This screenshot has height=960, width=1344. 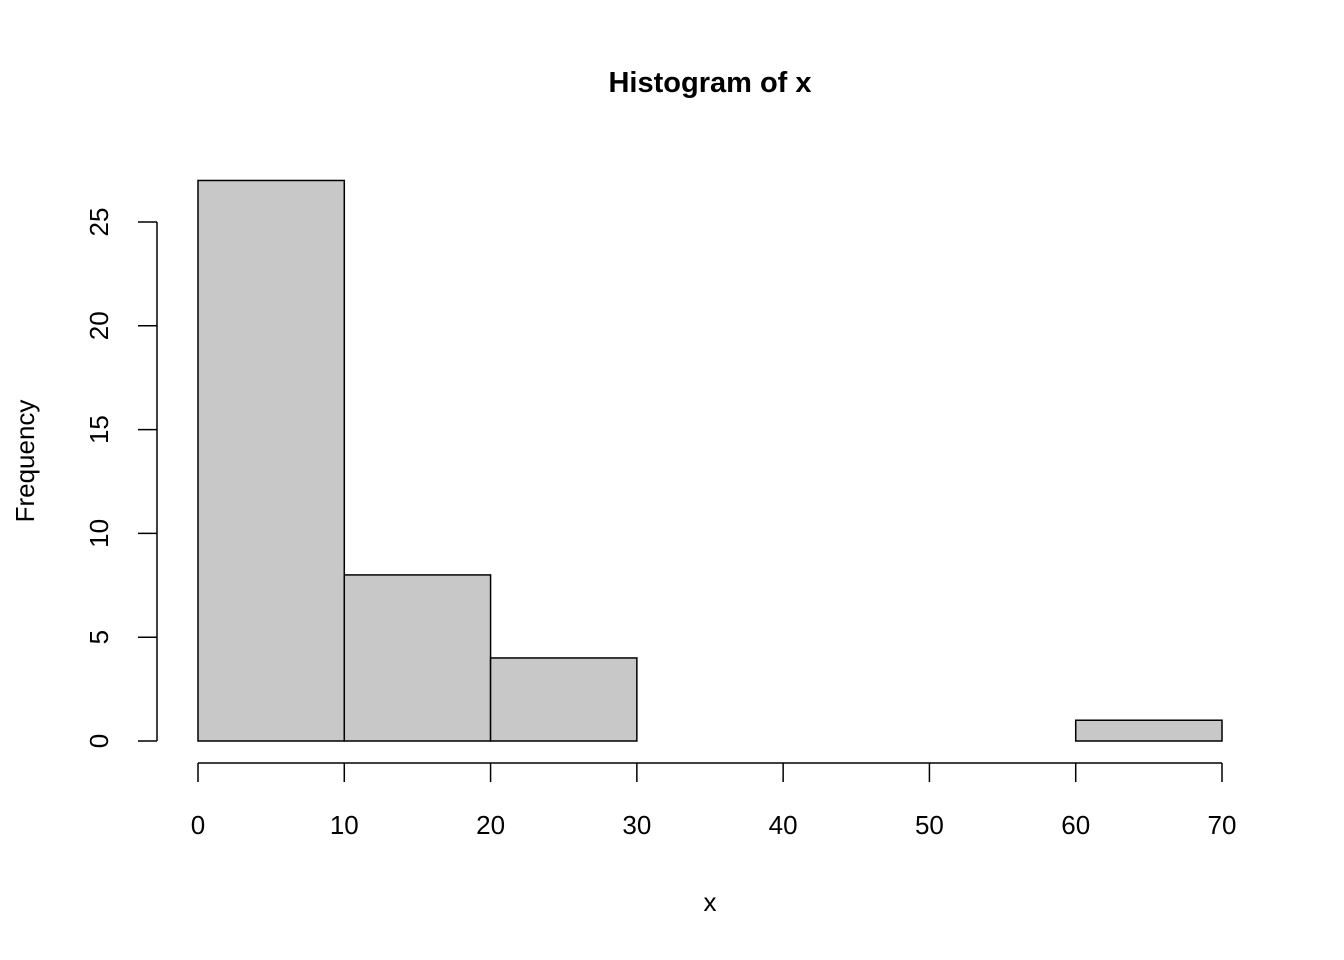 I want to click on x-tick-label: 60, so click(x=1075, y=825).